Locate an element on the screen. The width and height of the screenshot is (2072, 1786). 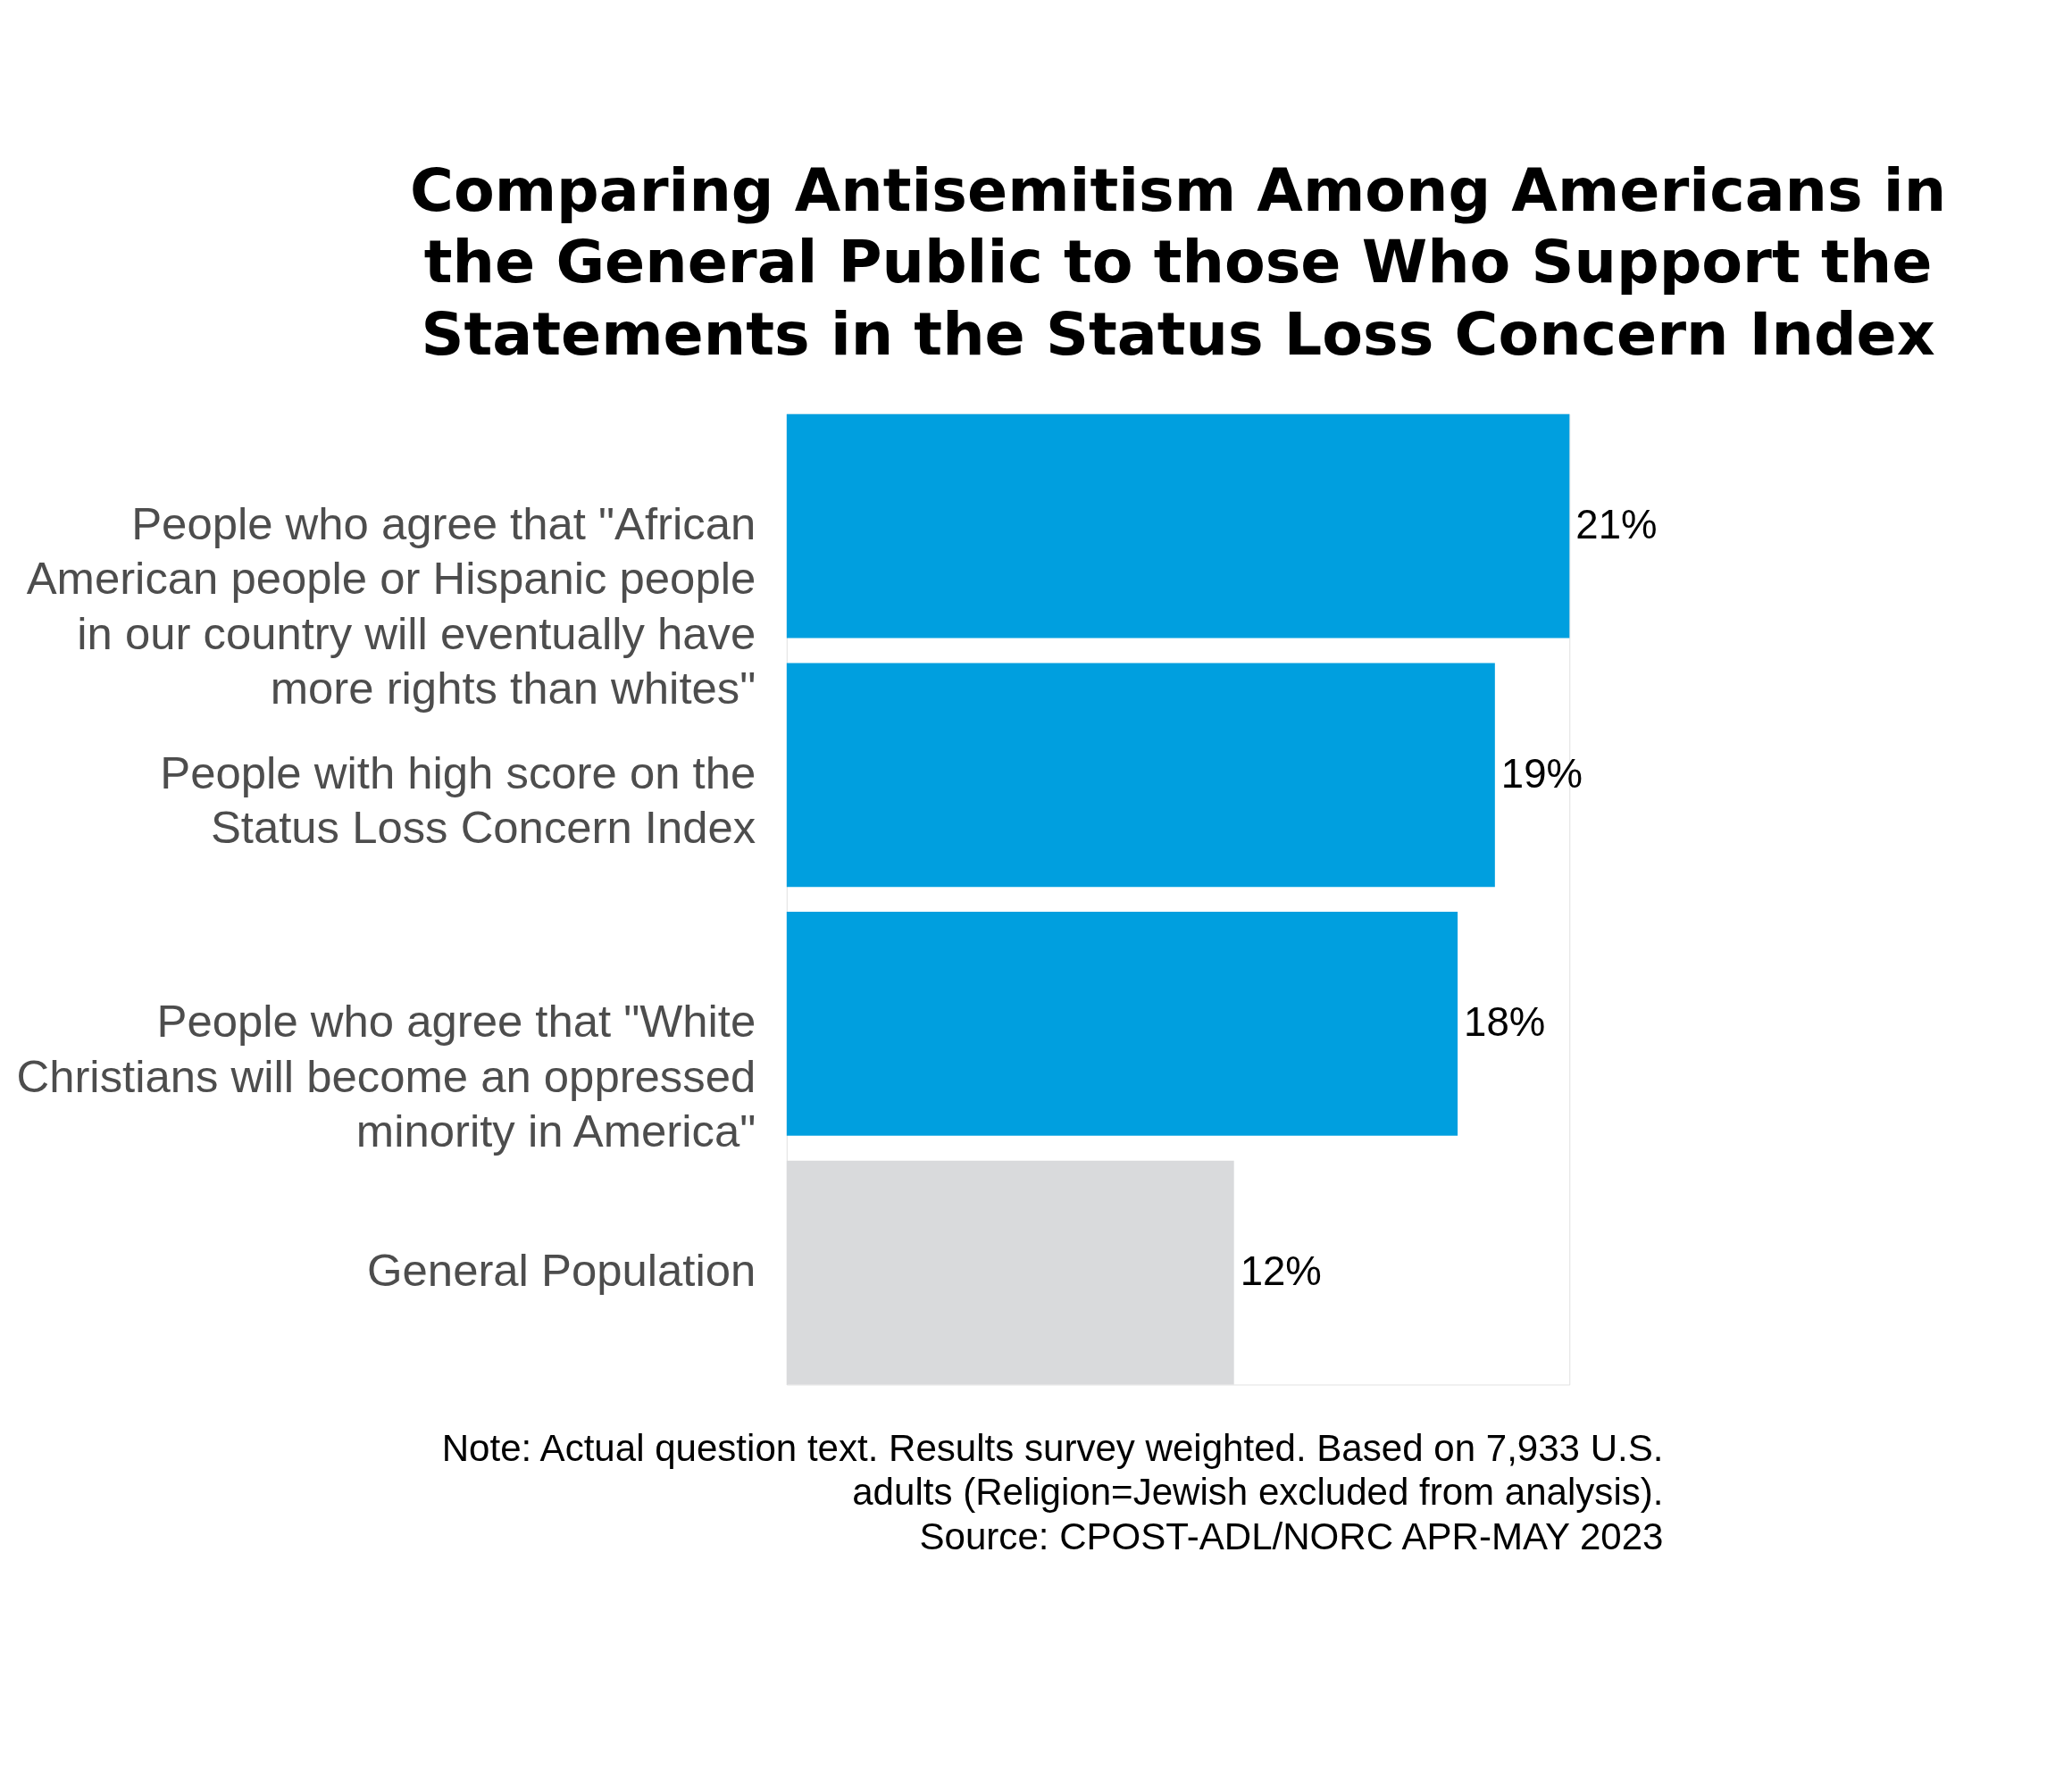
y-tick-label: People who agree that "White Christians will become an oppressed minority in America" is located at coordinates (386, 1076).